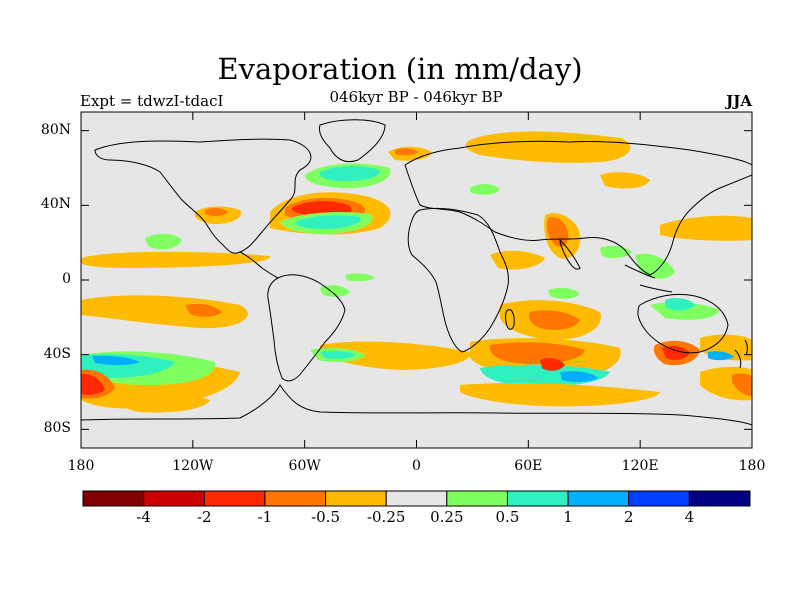 The image size is (800, 600). What do you see at coordinates (741, 354) in the screenshot?
I see `coastline-new-zealand` at bounding box center [741, 354].